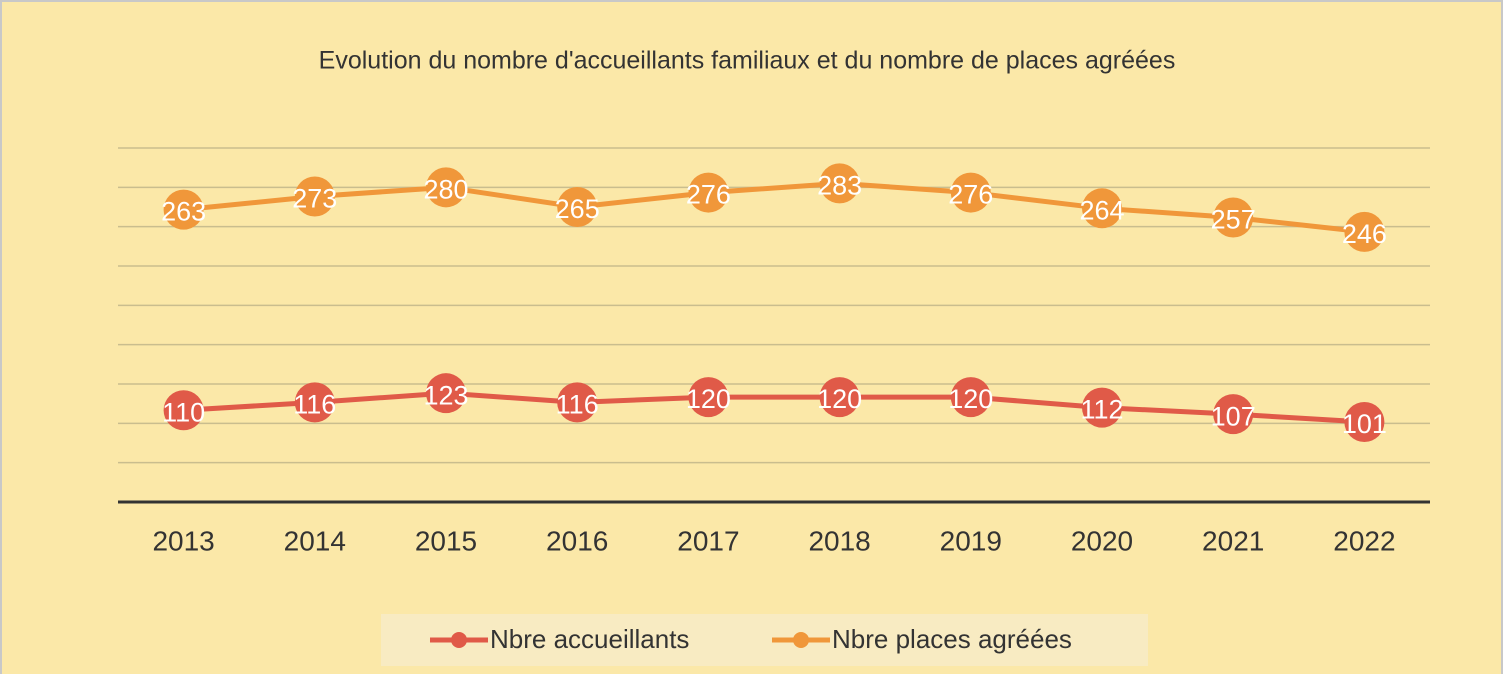 Image resolution: width=1503 pixels, height=674 pixels. What do you see at coordinates (708, 540) in the screenshot?
I see `x-tick-label: 2017` at bounding box center [708, 540].